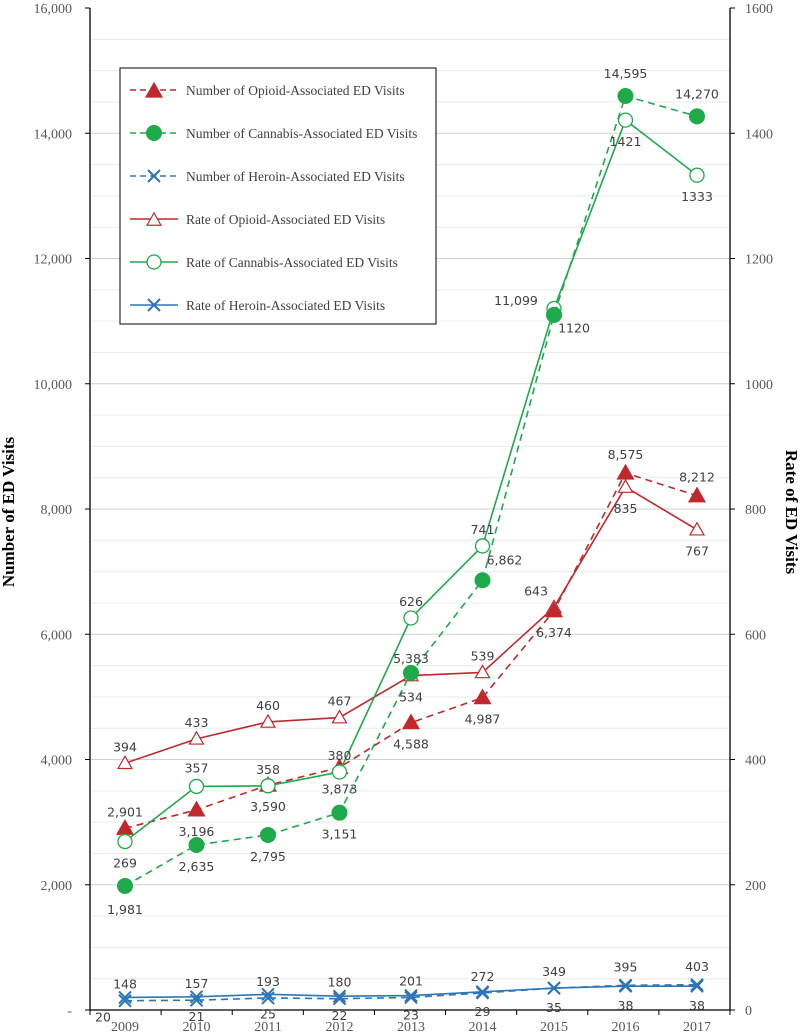 The height and width of the screenshot is (1033, 800). Describe the element at coordinates (197, 722) in the screenshot. I see `data-label: 433` at that location.